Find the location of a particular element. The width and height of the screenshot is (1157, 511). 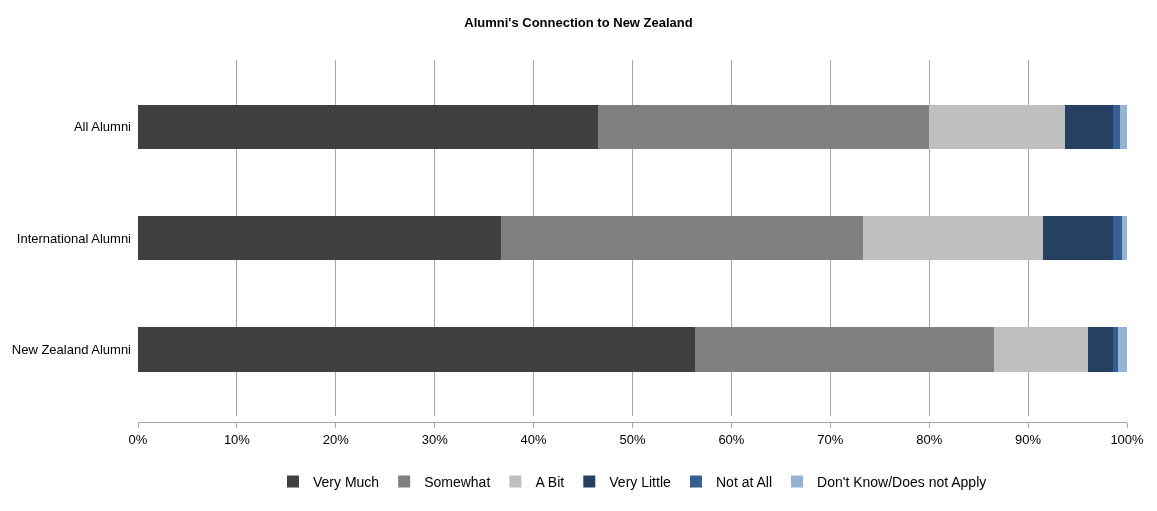

legend-label: A Bit is located at coordinates (550, 481).